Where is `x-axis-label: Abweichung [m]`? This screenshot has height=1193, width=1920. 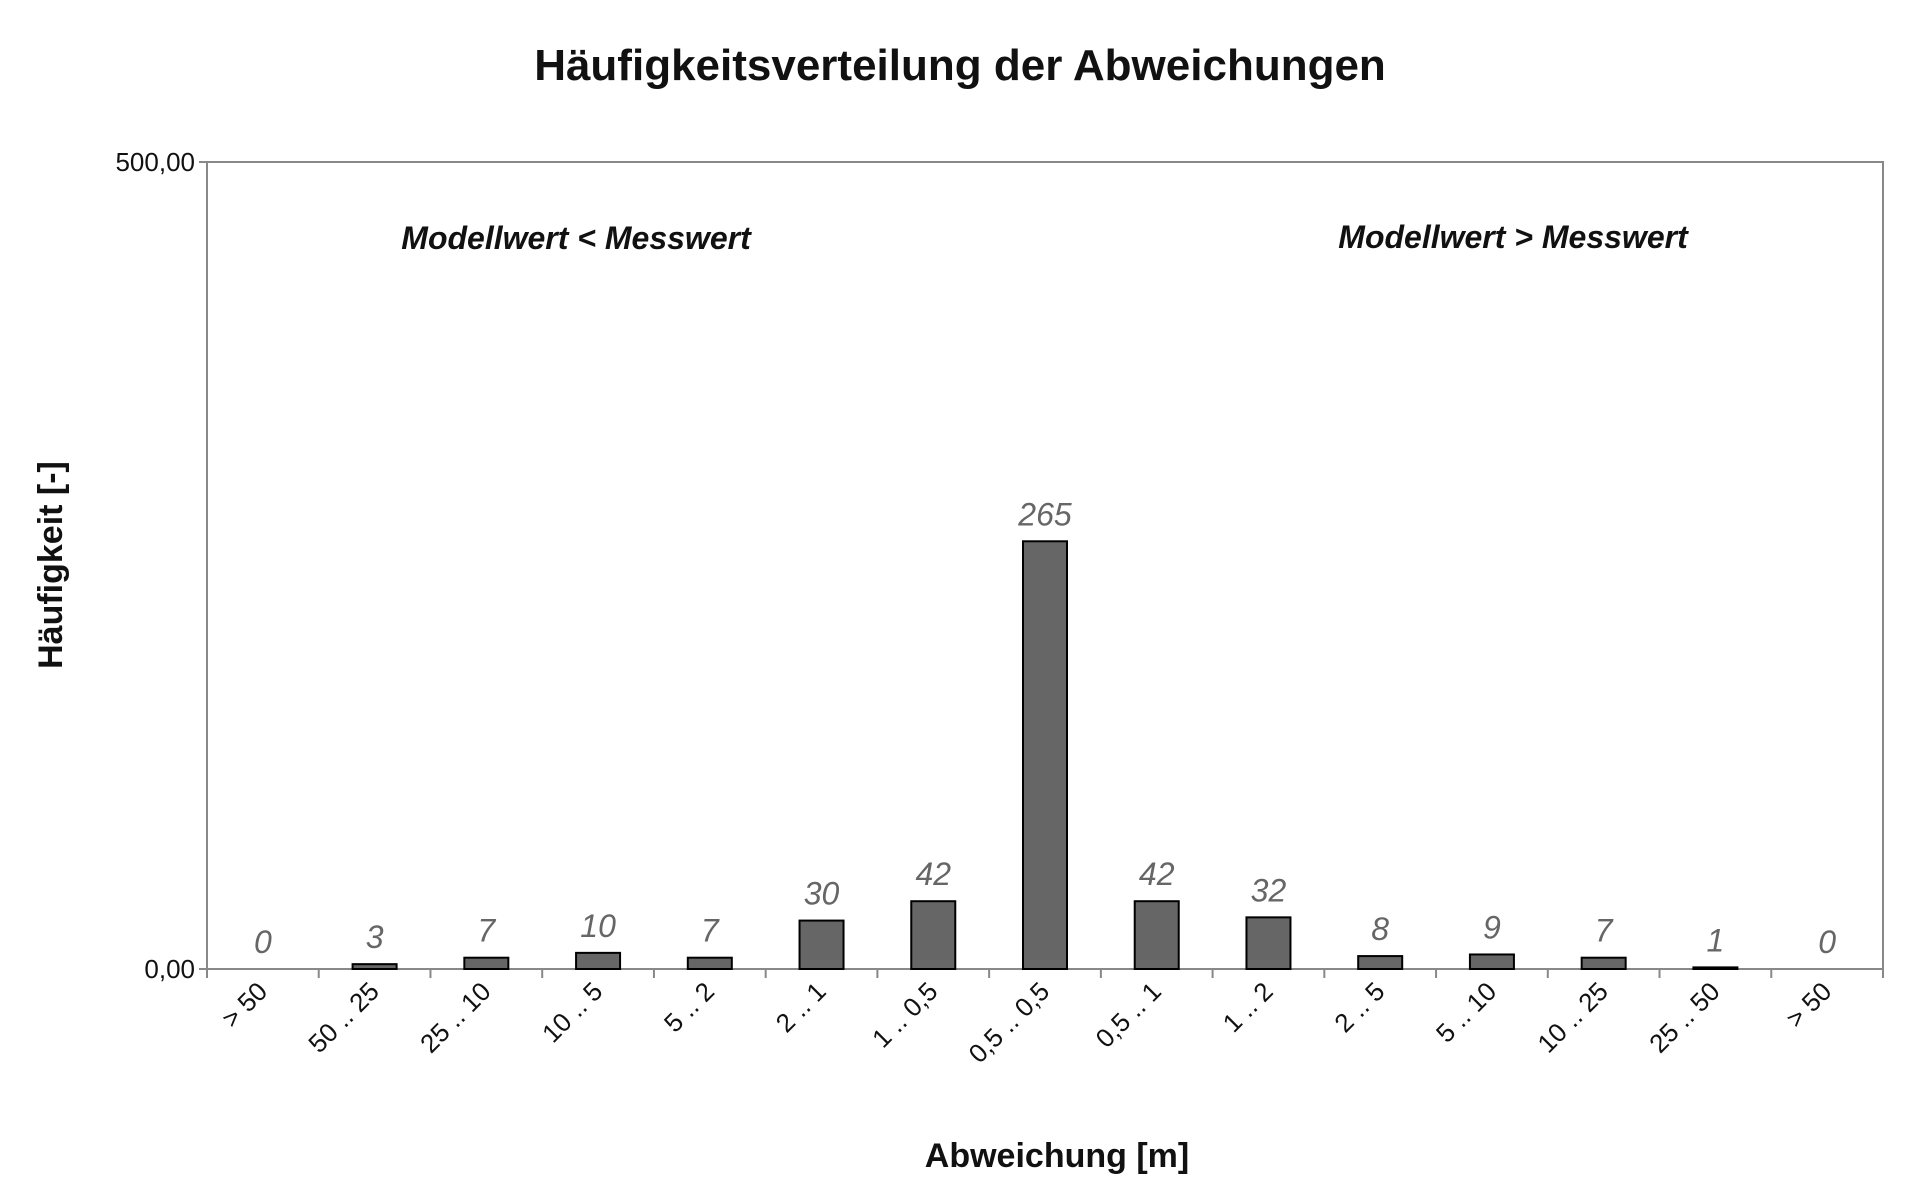
x-axis-label: Abweichung [m] is located at coordinates (1057, 1156).